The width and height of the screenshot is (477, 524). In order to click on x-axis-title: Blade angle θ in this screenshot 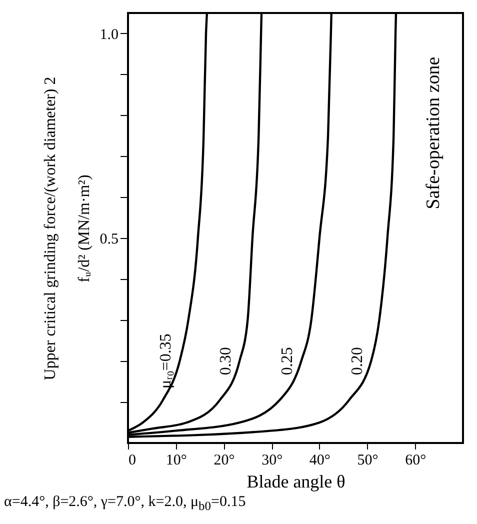, I will do `click(296, 482)`.